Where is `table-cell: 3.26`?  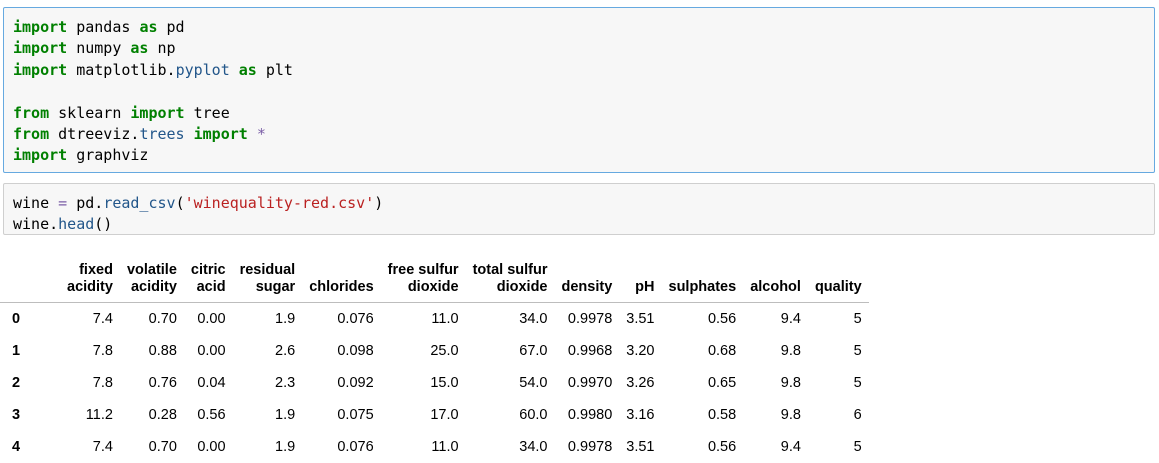 table-cell: 3.26 is located at coordinates (640, 383).